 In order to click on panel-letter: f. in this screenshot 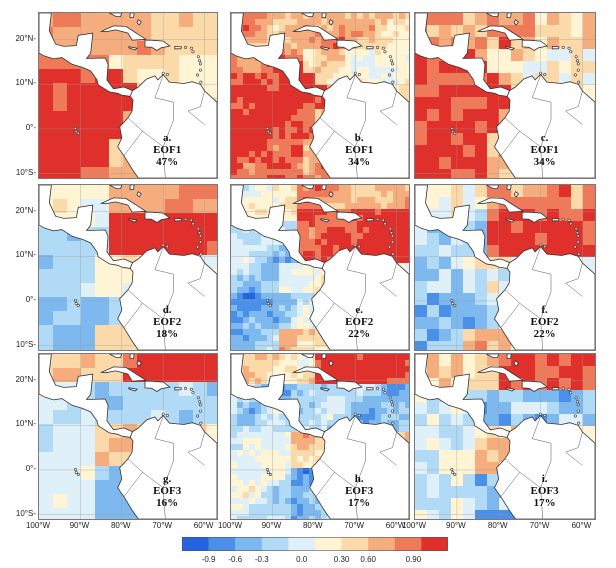, I will do `click(544, 310)`.